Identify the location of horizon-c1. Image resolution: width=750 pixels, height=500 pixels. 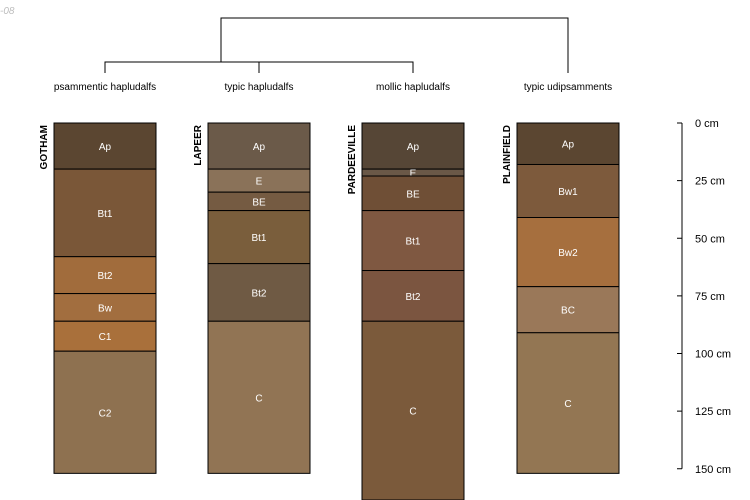
(105, 336).